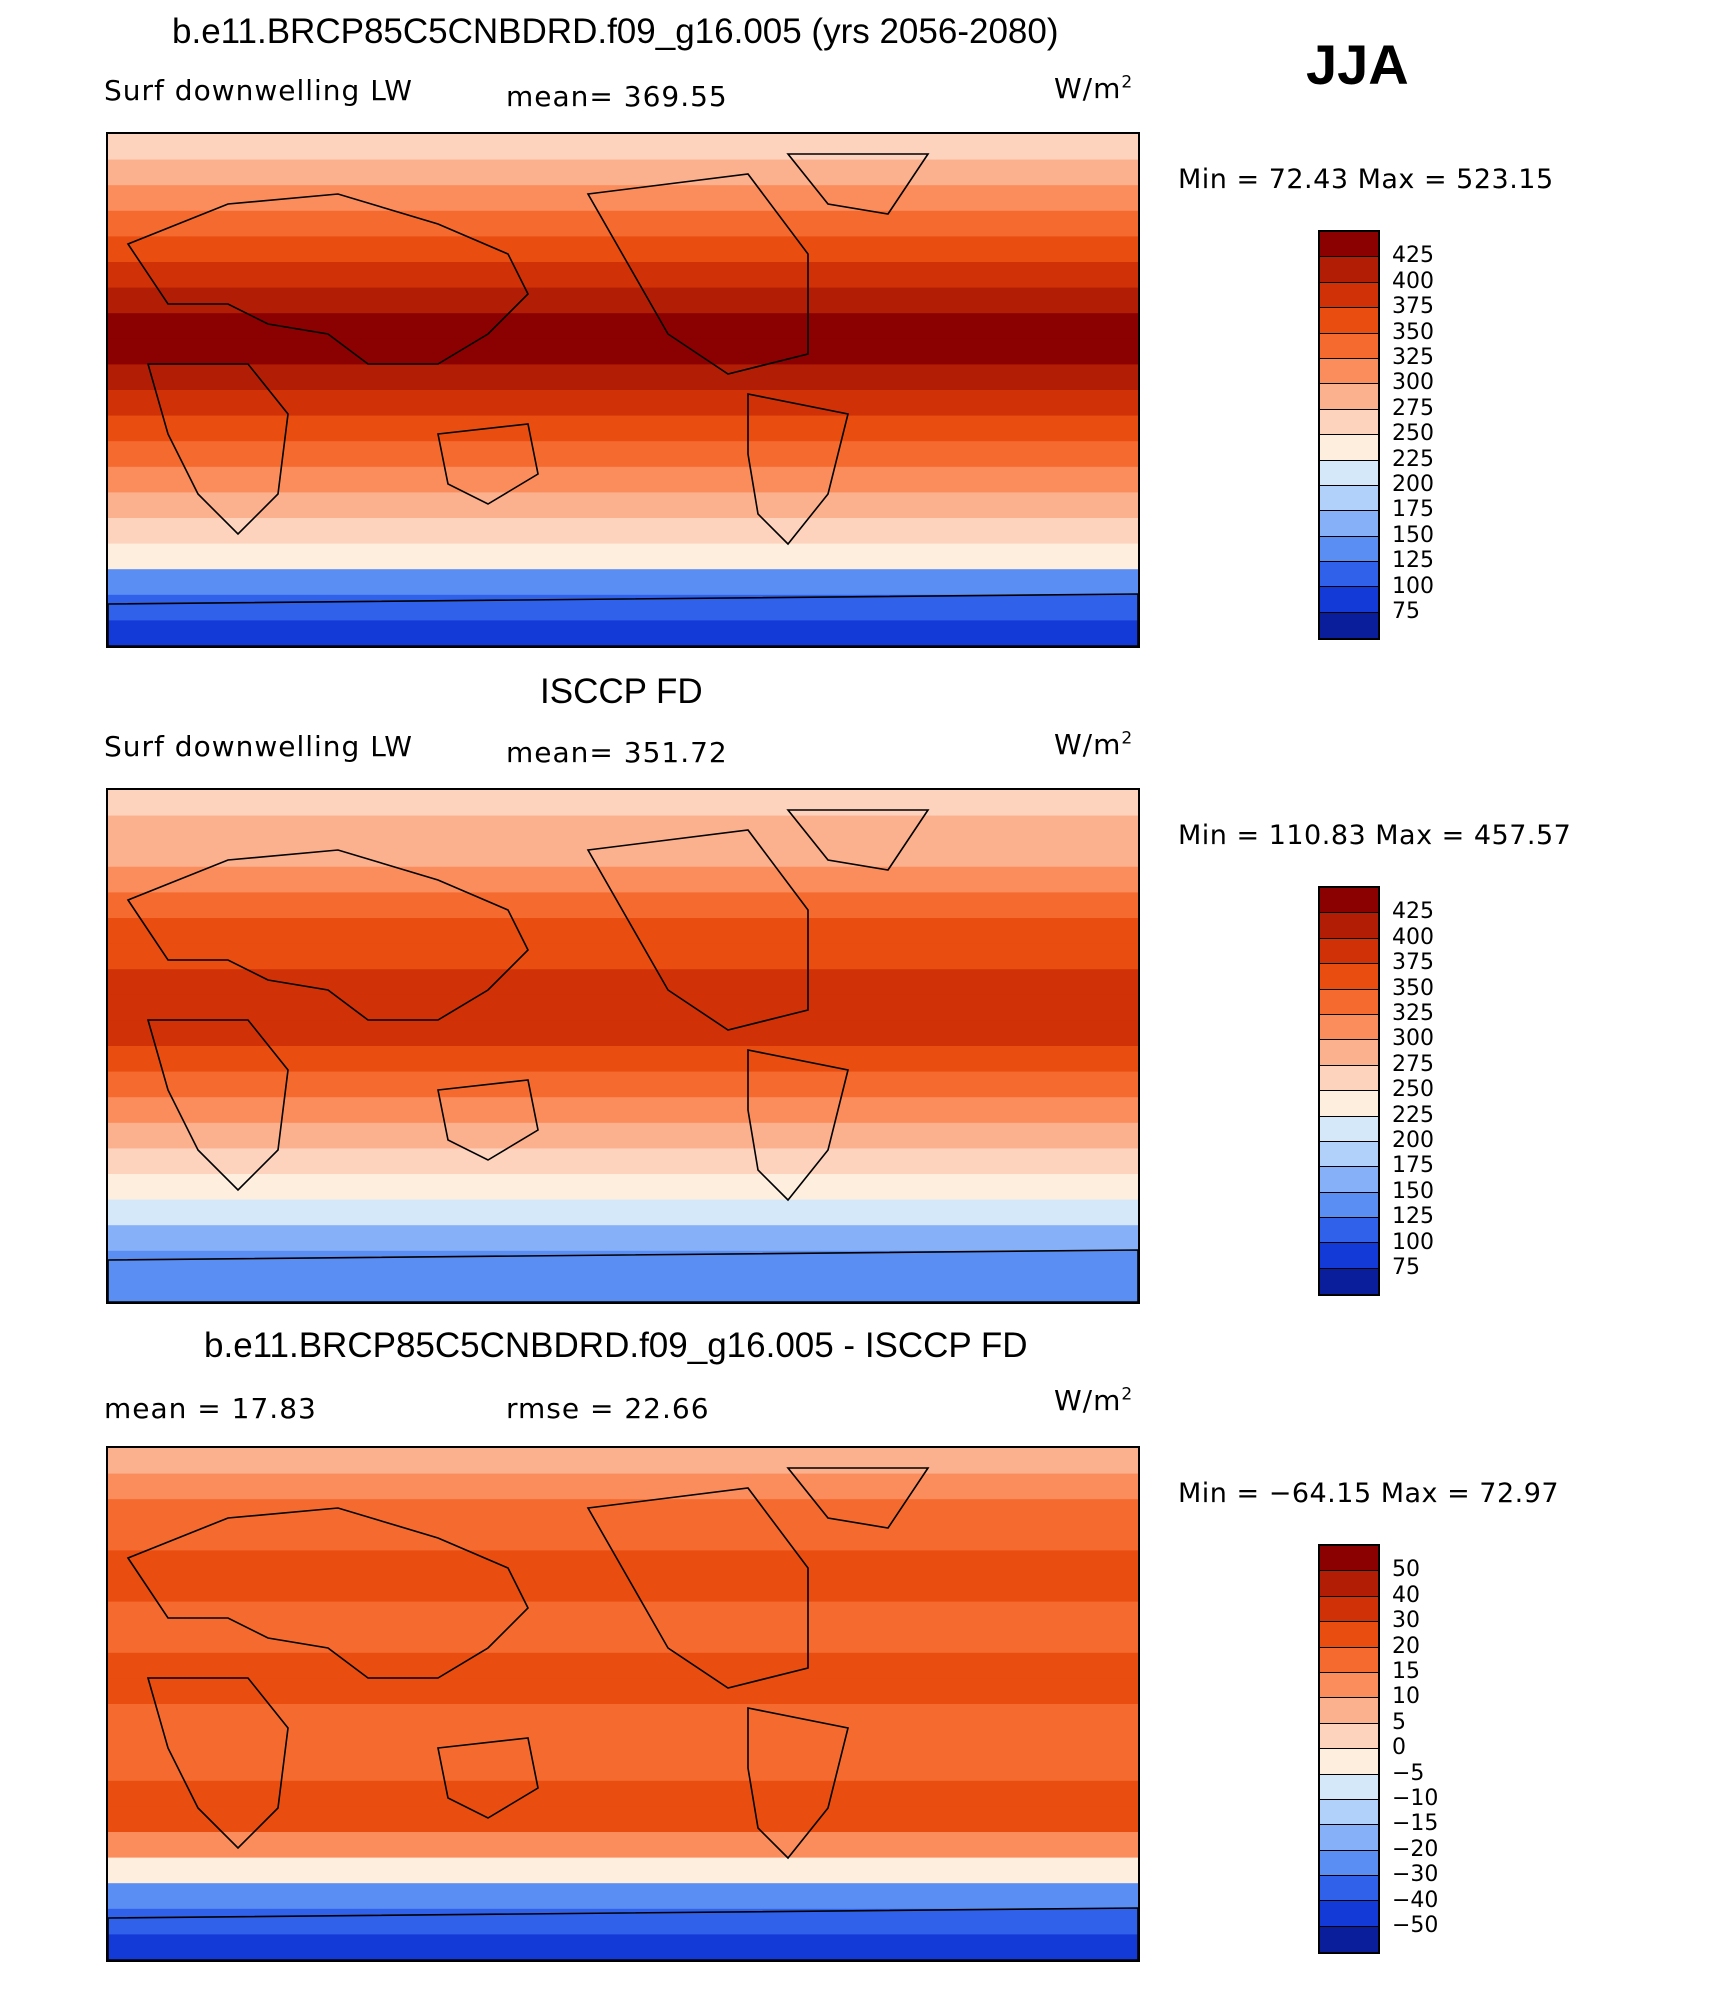  What do you see at coordinates (1415, 1900) in the screenshot?
I see `colorbar-level-label: −40` at bounding box center [1415, 1900].